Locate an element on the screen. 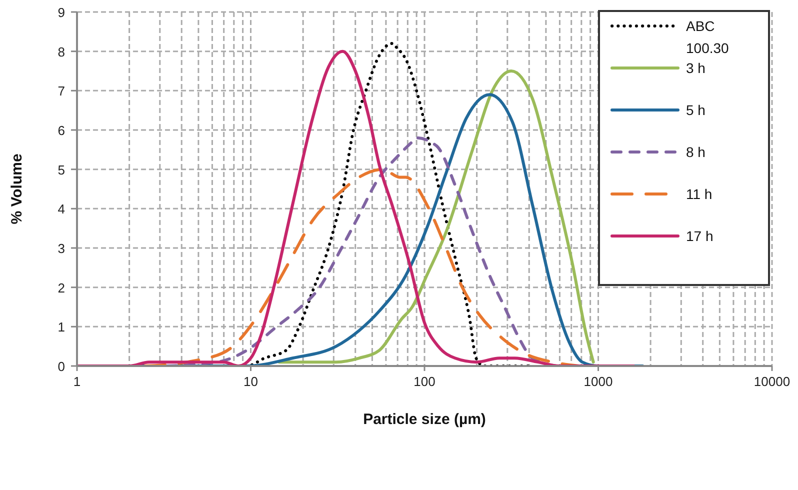 This screenshot has height=490, width=798. x-tick-label: 1000 is located at coordinates (598, 381).